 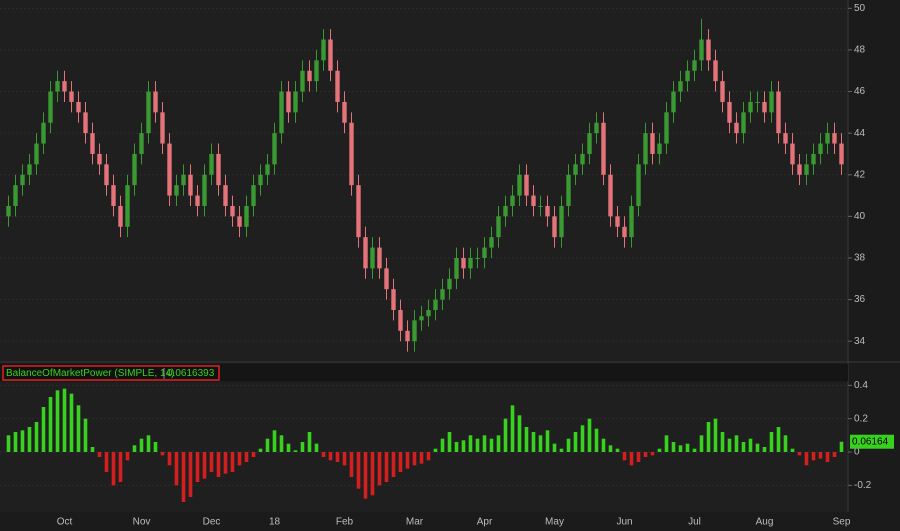 What do you see at coordinates (860, 258) in the screenshot?
I see `y-tick-label: 38` at bounding box center [860, 258].